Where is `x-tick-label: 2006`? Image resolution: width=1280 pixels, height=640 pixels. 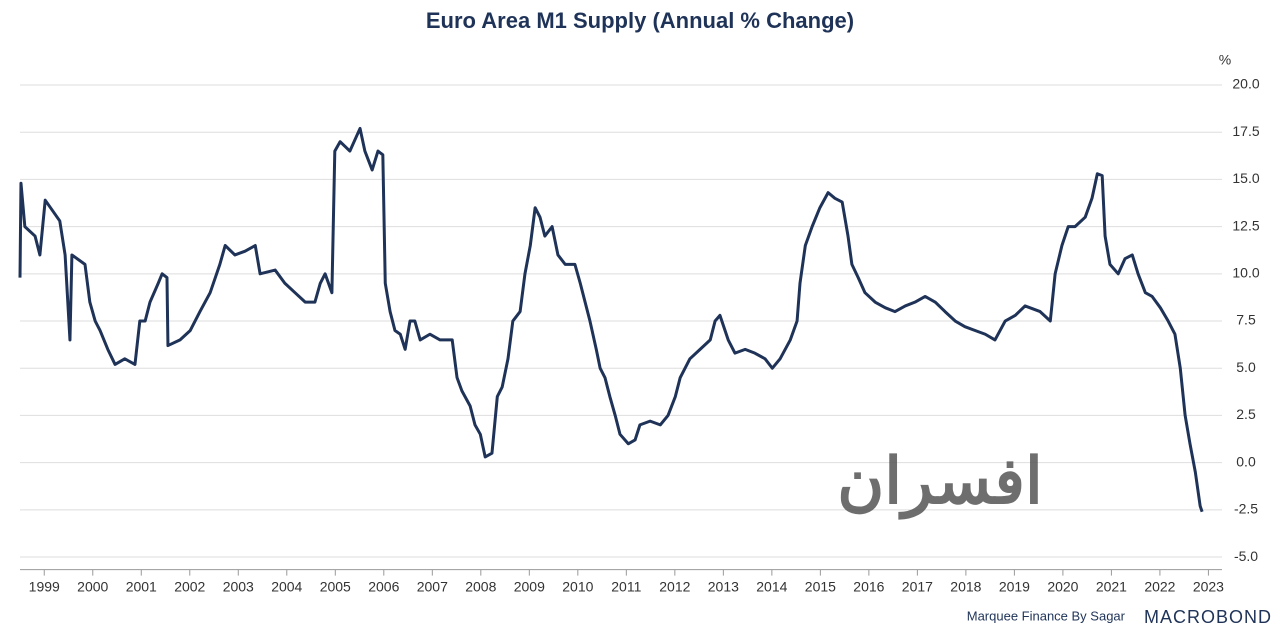
x-tick-label: 2006 is located at coordinates (383, 586).